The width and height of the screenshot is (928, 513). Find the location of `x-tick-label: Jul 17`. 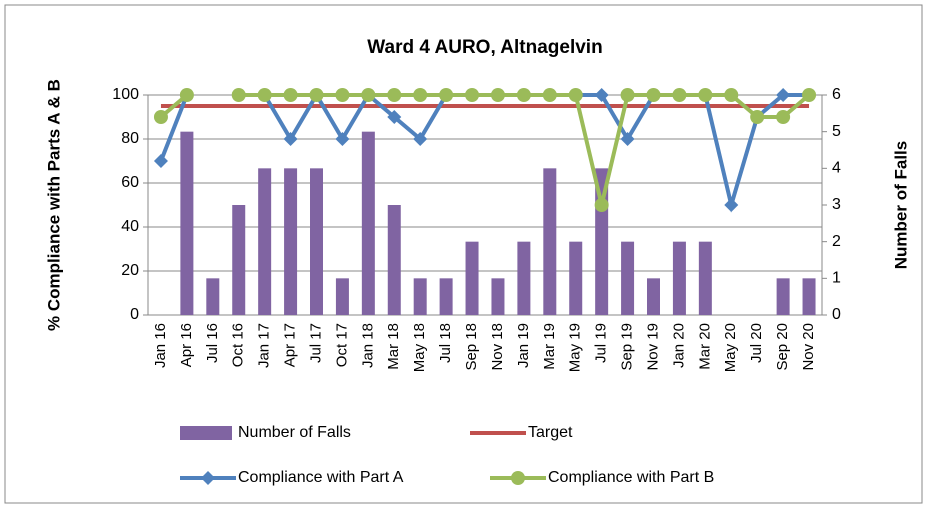

x-tick-label: Jul 17 is located at coordinates (315, 343).